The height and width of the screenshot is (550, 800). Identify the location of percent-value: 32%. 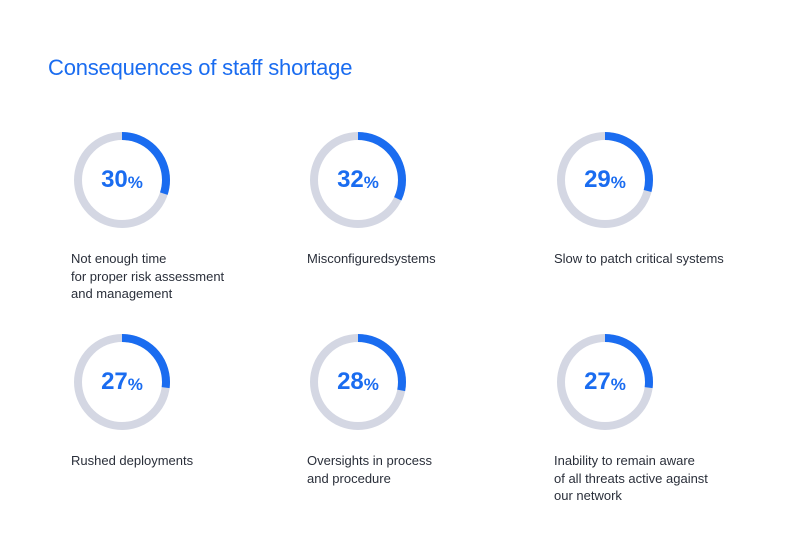
(358, 180).